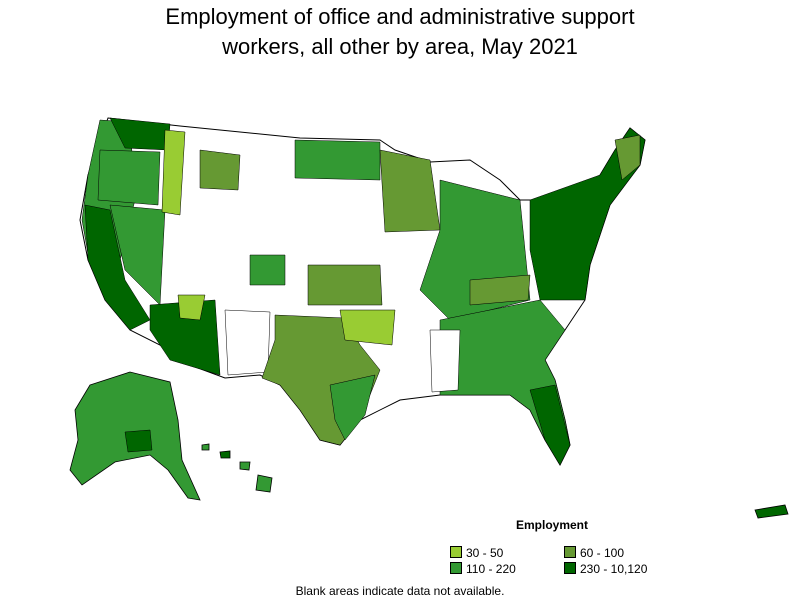 This screenshot has width=800, height=600. Describe the element at coordinates (614, 569) in the screenshot. I see `legend-label: 230 - 10,120` at that location.